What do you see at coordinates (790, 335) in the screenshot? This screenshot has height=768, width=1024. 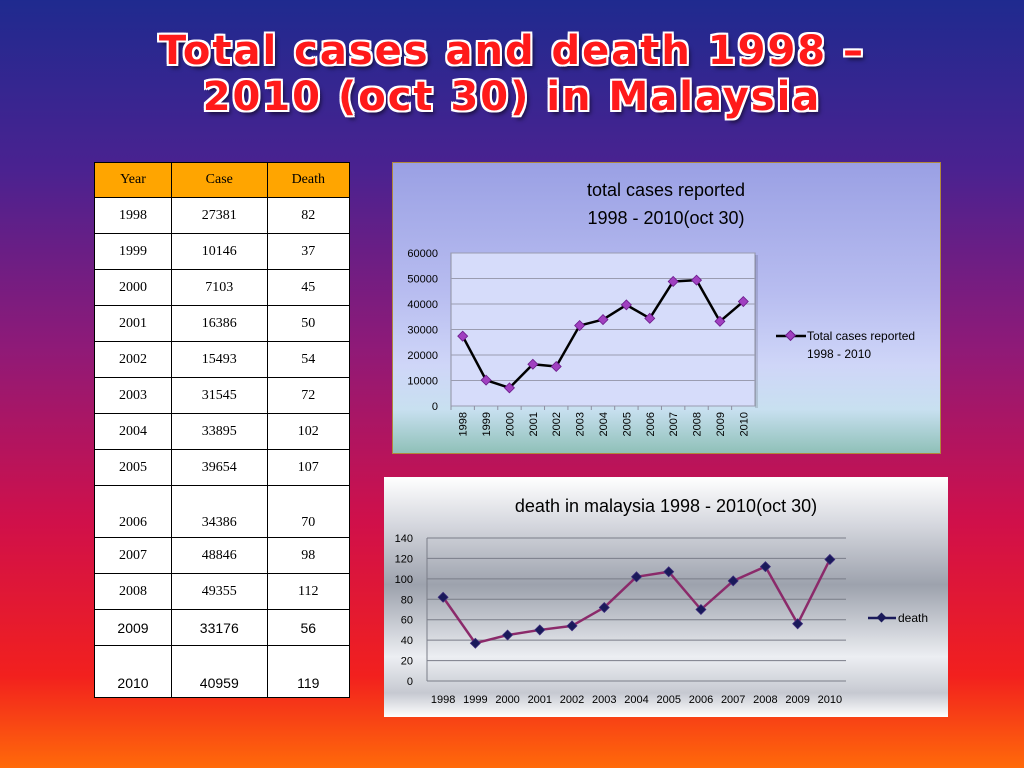 I see `legend-marker` at bounding box center [790, 335].